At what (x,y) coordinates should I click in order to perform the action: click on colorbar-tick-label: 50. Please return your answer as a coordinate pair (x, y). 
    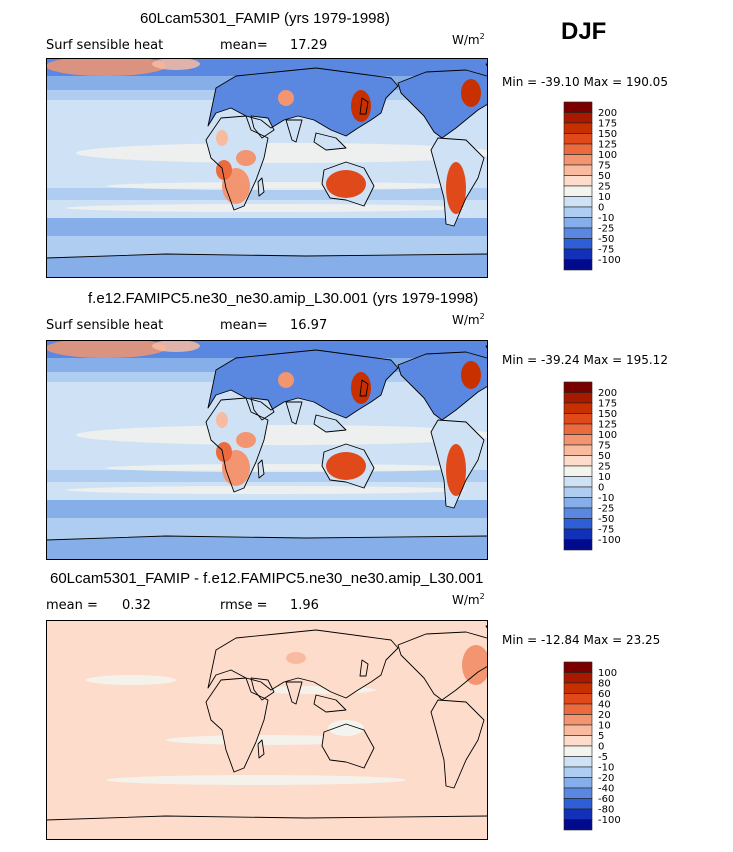
    Looking at the image, I should click on (604, 456).